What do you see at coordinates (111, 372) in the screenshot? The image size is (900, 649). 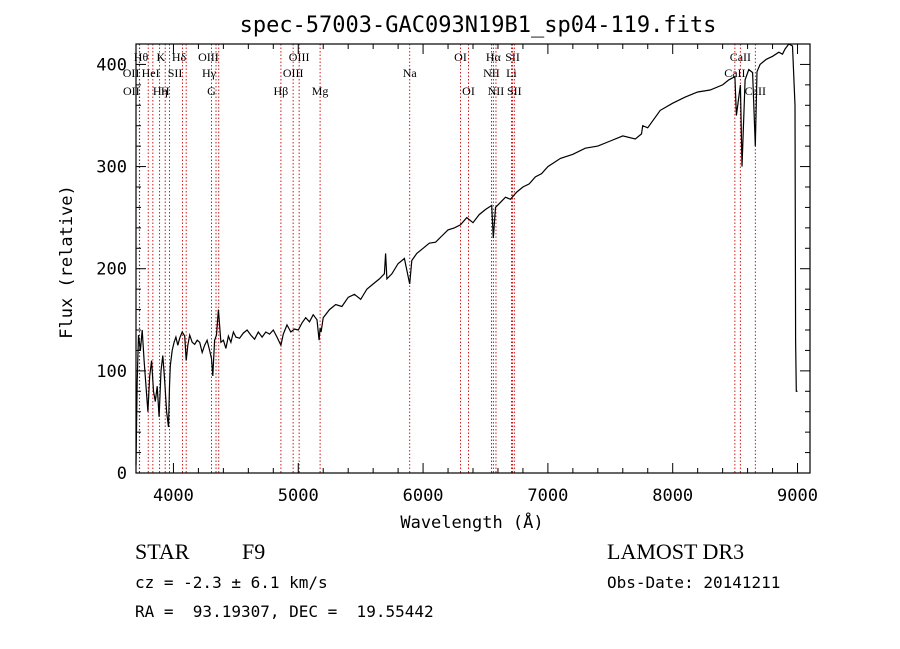 I see `y-tick-label: 100` at bounding box center [111, 372].